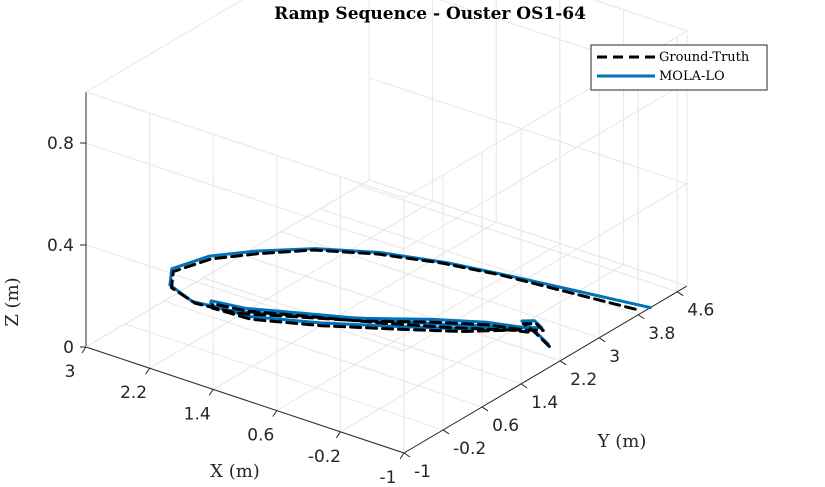  I want to click on x-tick-label: 0.6, so click(260, 436).